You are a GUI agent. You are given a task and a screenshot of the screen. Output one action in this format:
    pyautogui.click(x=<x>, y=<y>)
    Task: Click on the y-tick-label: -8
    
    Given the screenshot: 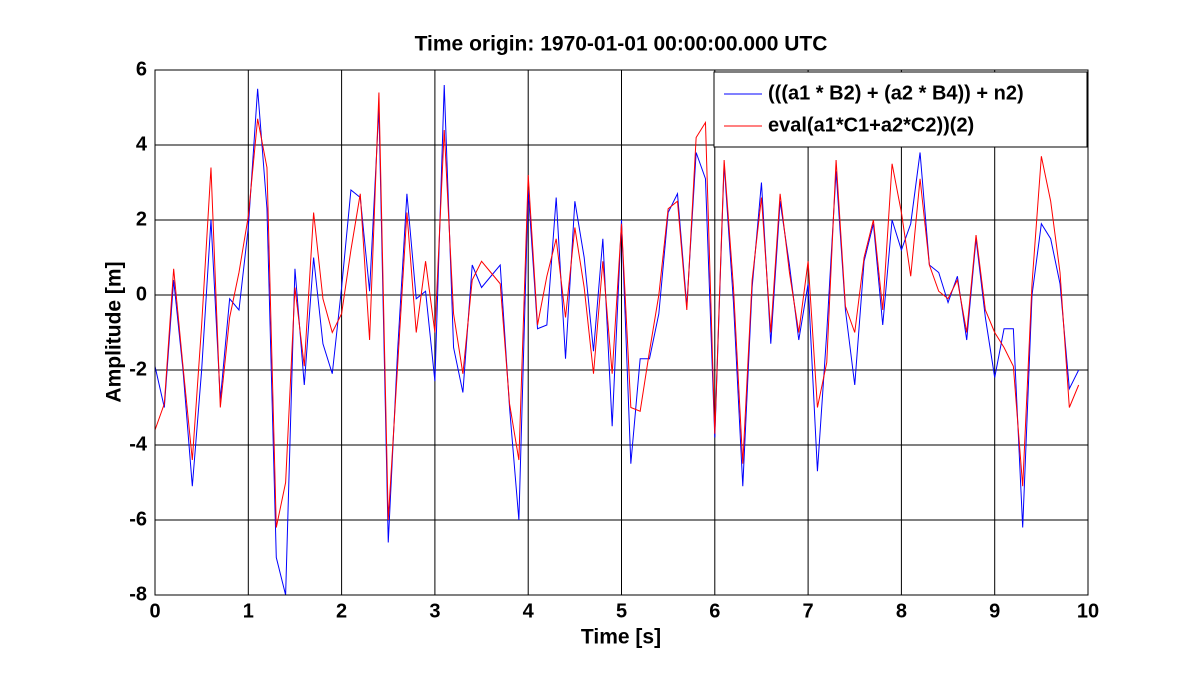 What is the action you would take?
    pyautogui.click(x=138, y=594)
    